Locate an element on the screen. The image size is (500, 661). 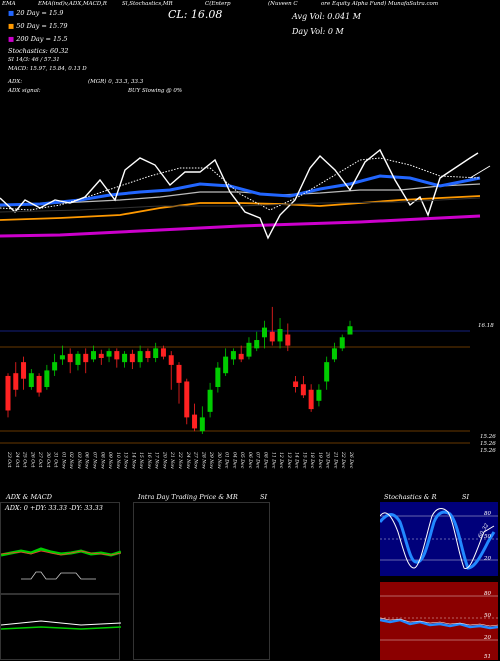
intraday-panel is located at coordinates (201, 581).